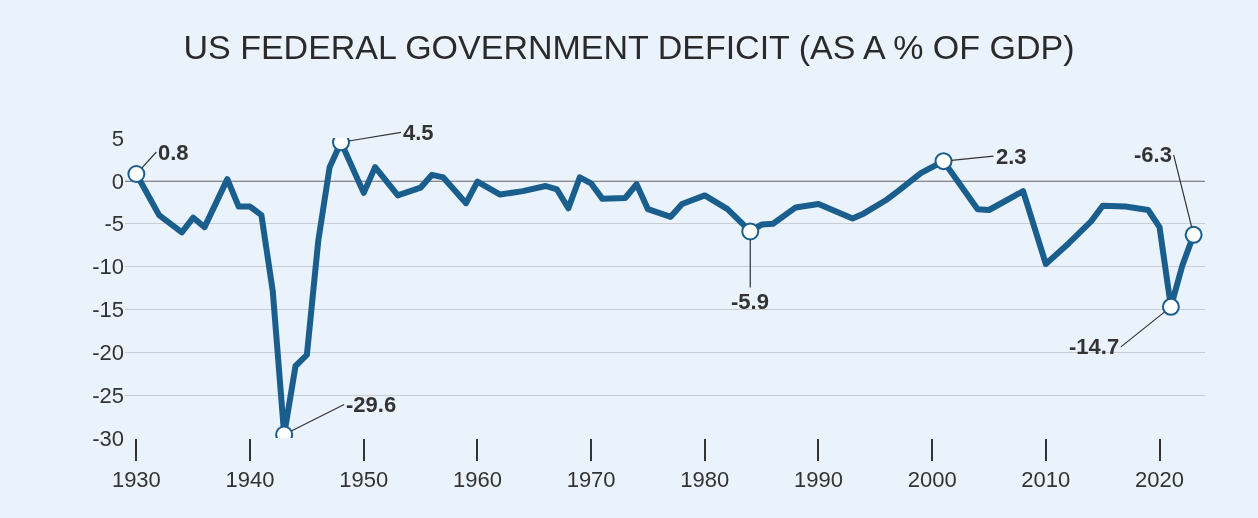 This screenshot has height=518, width=1258. What do you see at coordinates (173, 152) in the screenshot?
I see `annotation: 0.8` at bounding box center [173, 152].